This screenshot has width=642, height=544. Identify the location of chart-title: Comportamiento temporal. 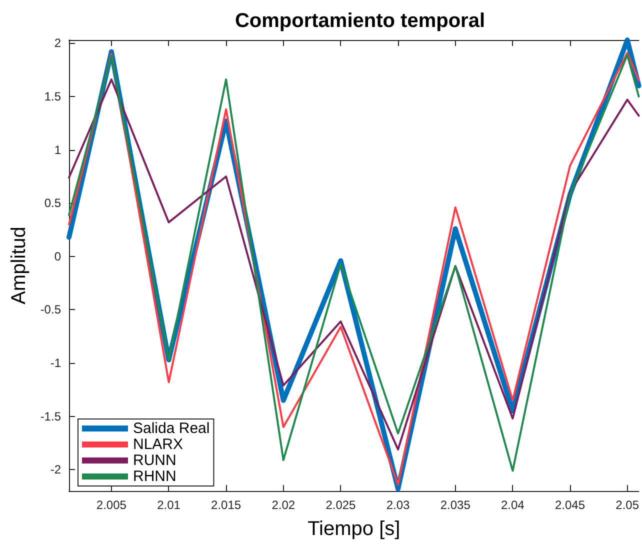
(360, 21).